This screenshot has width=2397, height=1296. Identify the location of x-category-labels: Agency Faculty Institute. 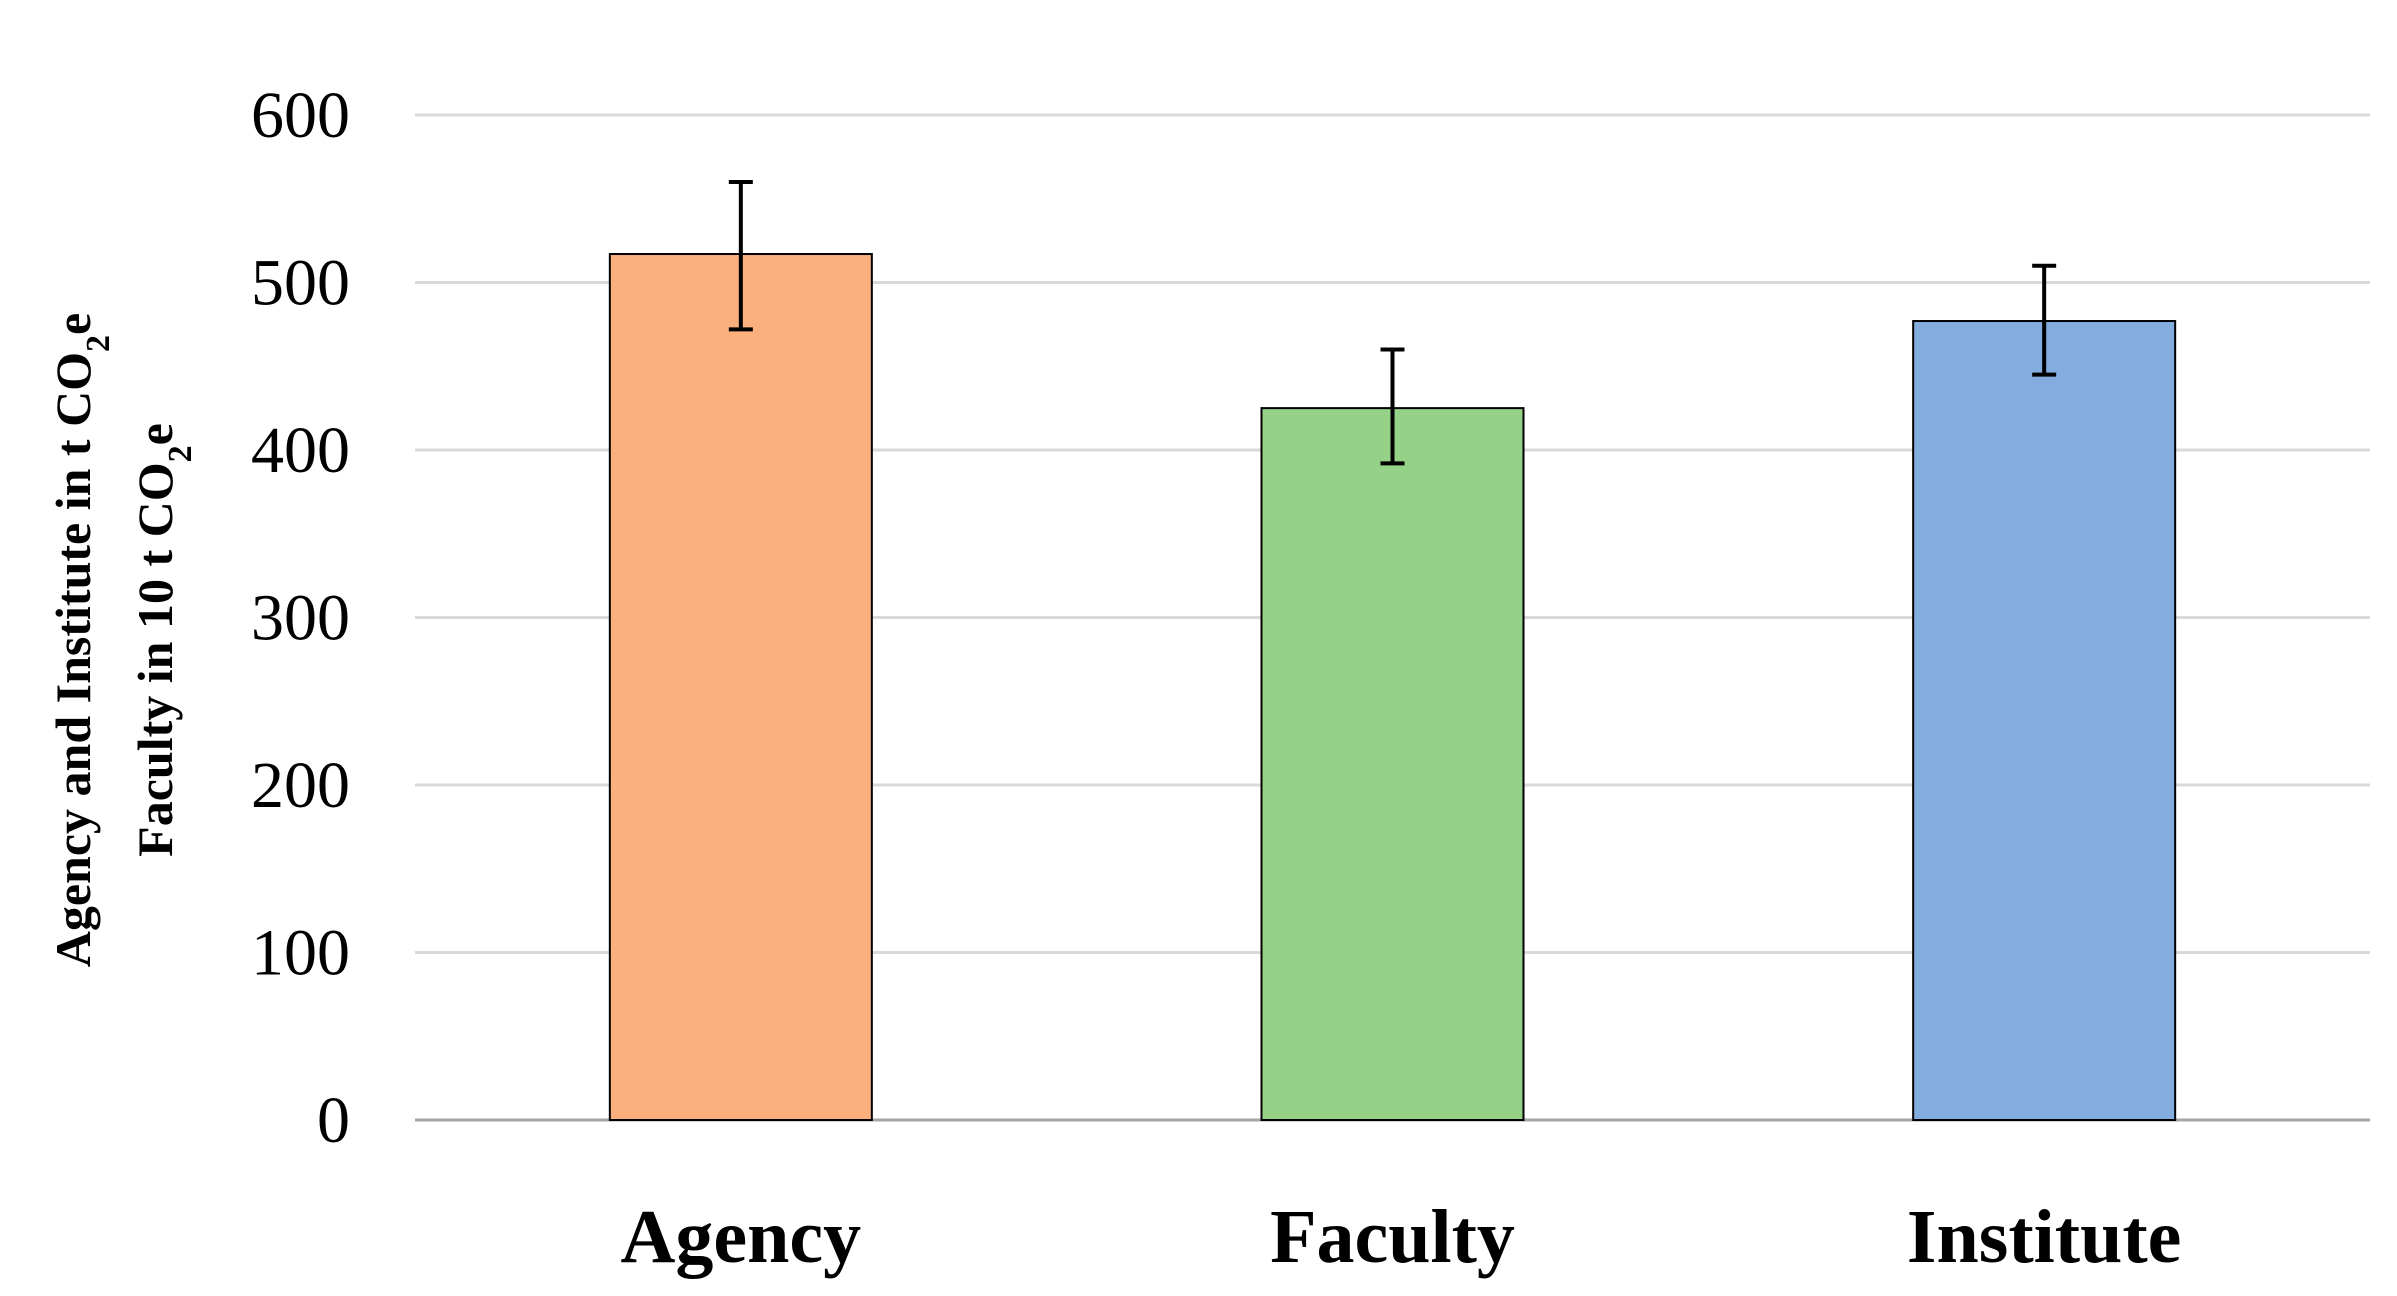
(1401, 1237).